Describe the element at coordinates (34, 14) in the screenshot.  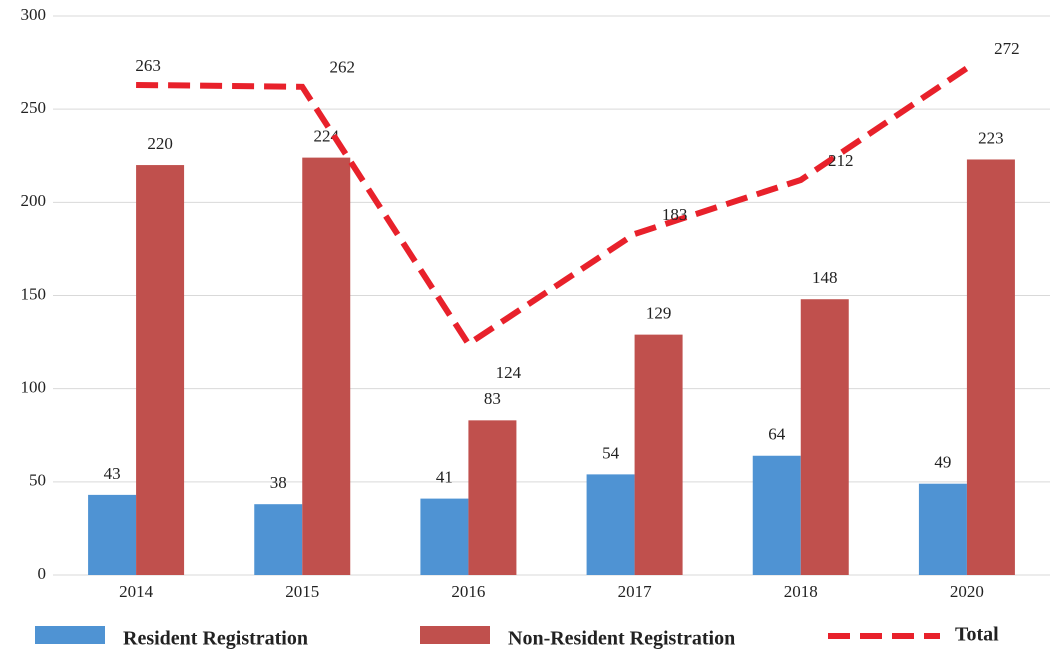
I see `y-tick-label: 300` at that location.